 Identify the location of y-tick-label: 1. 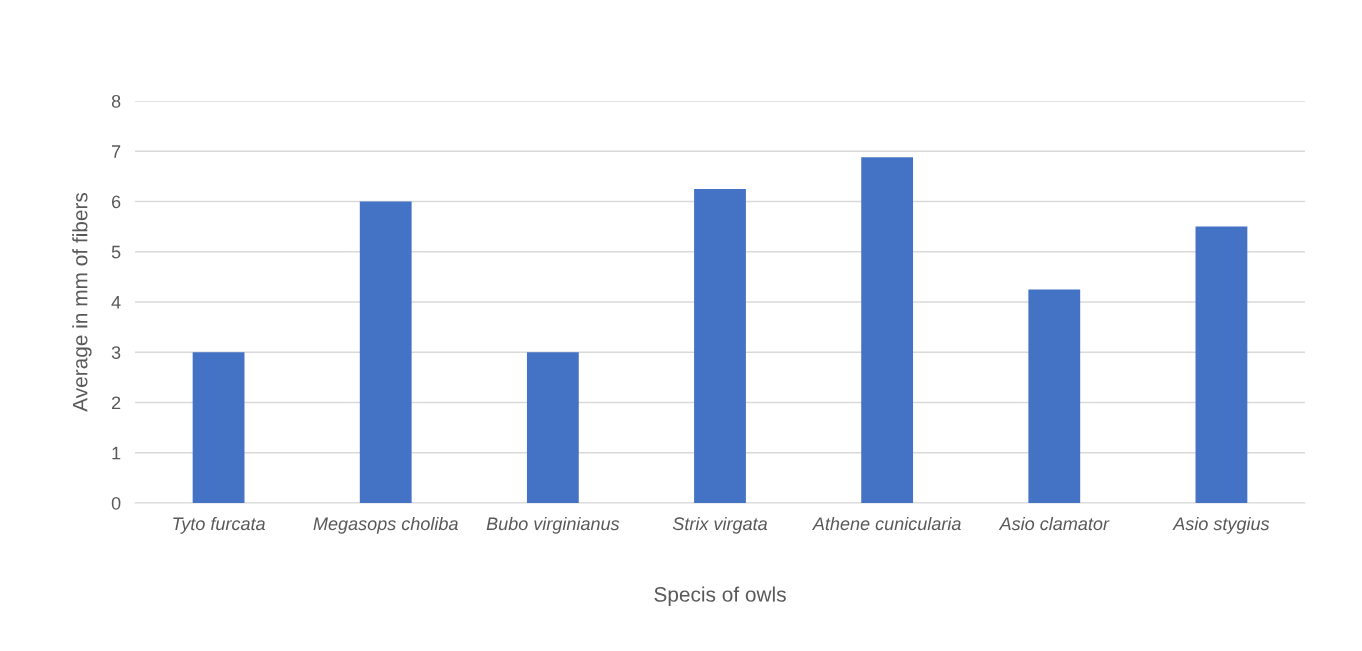
(116, 453).